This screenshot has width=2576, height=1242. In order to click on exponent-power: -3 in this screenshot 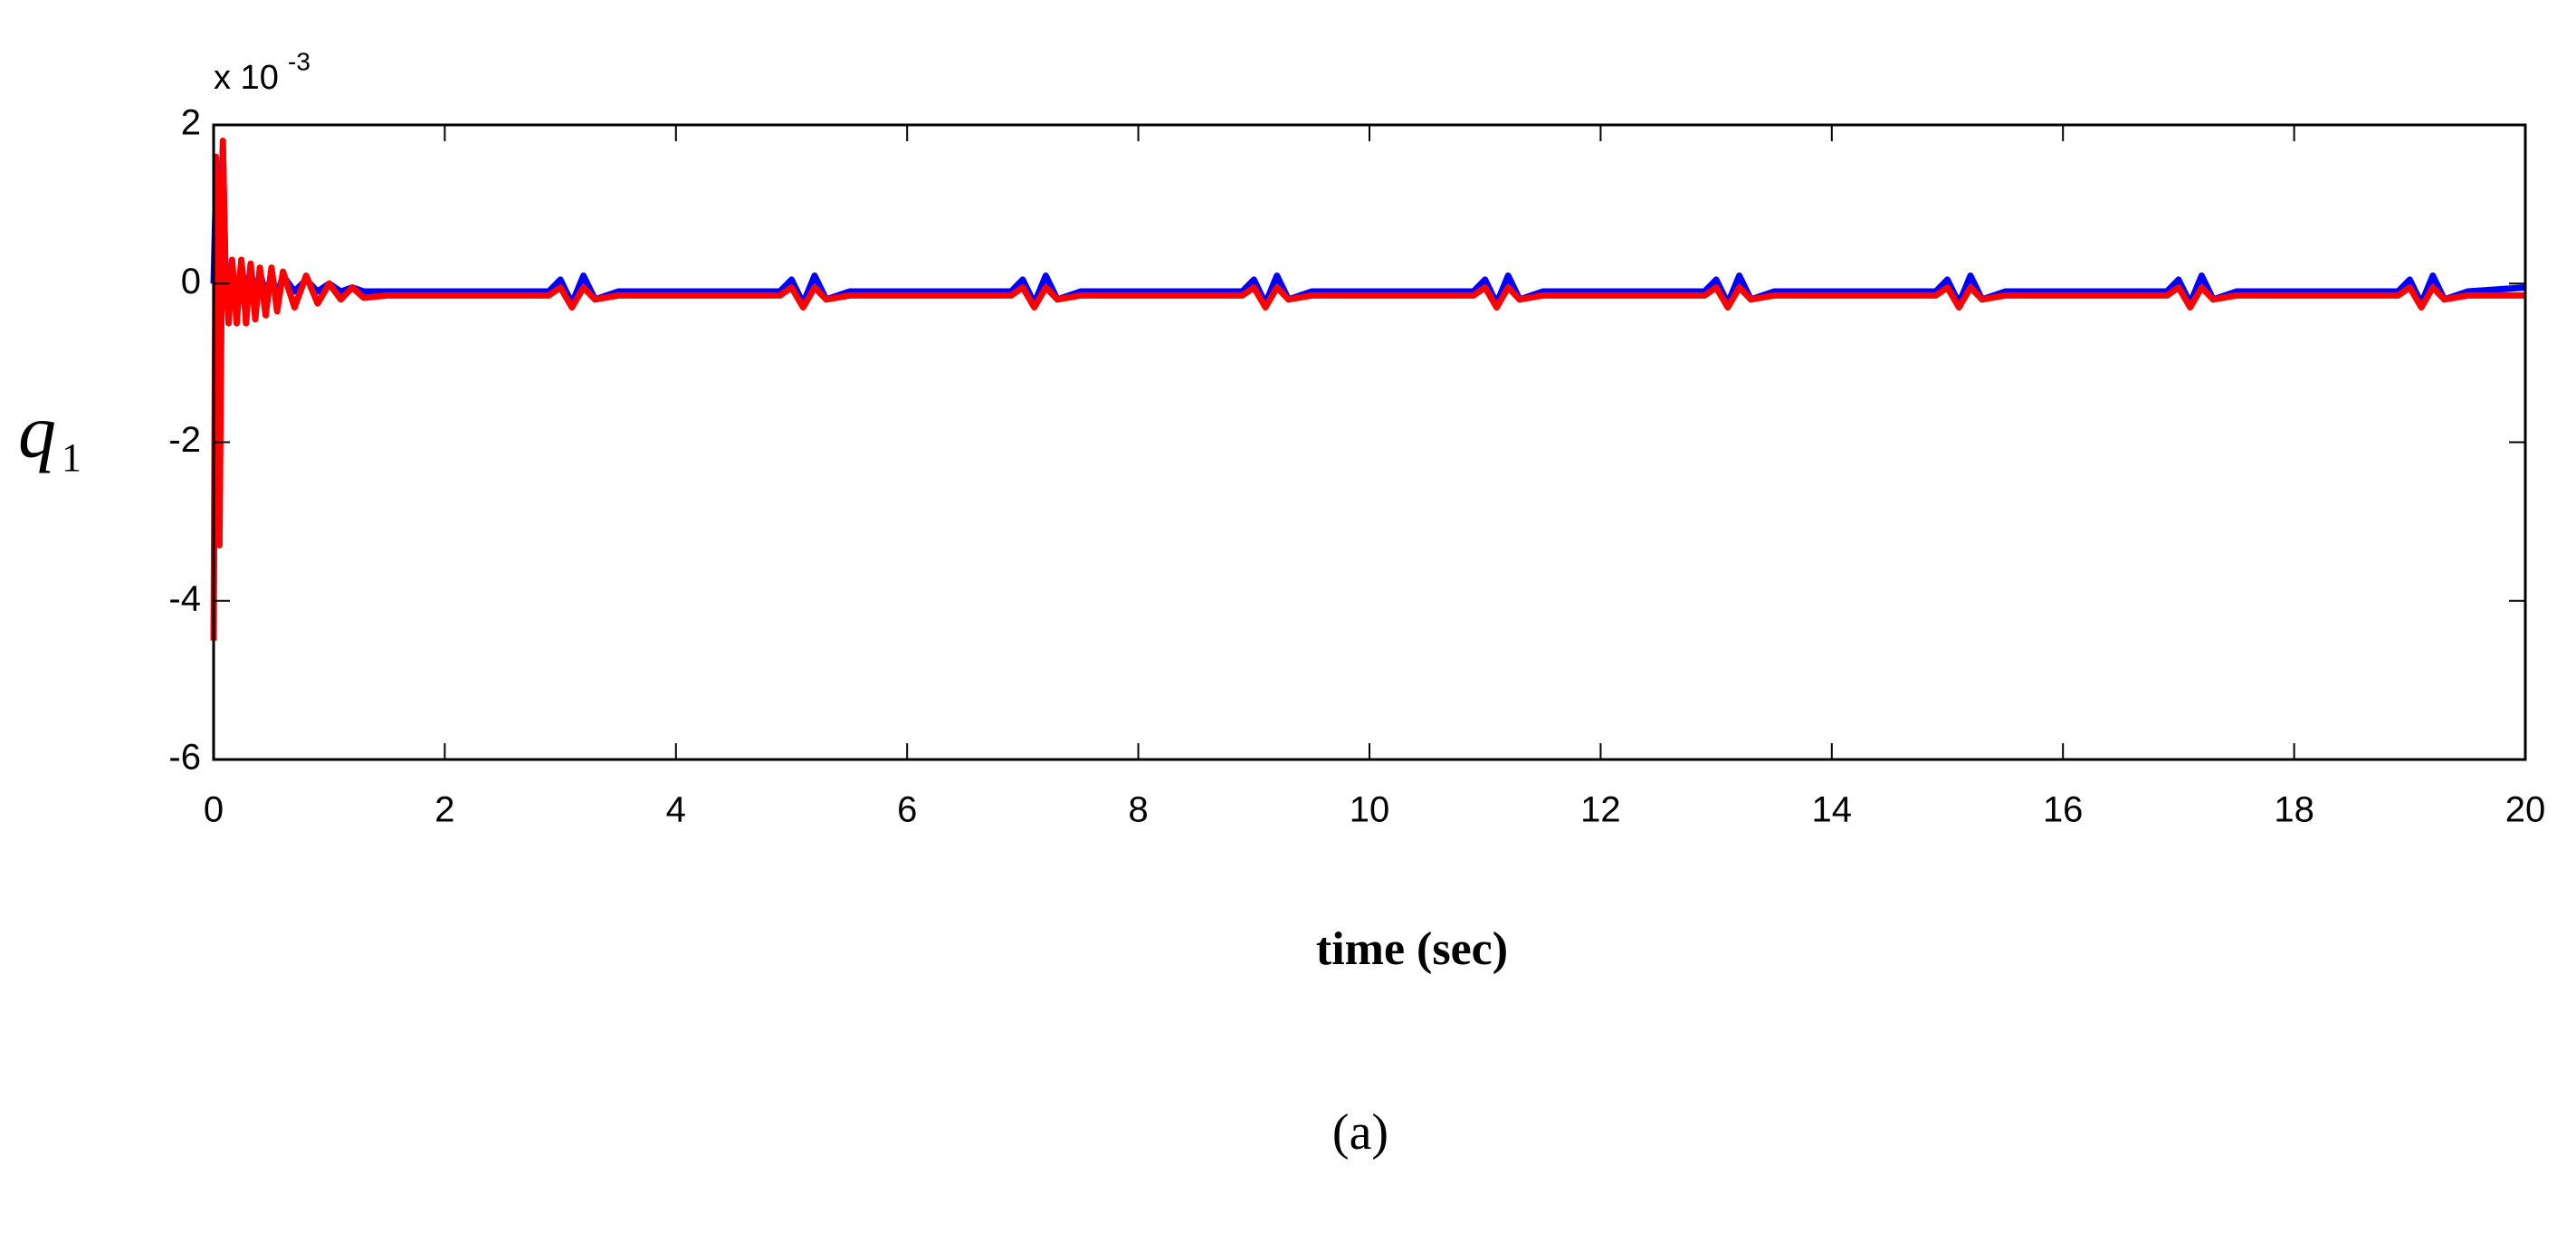, I will do `click(299, 61)`.